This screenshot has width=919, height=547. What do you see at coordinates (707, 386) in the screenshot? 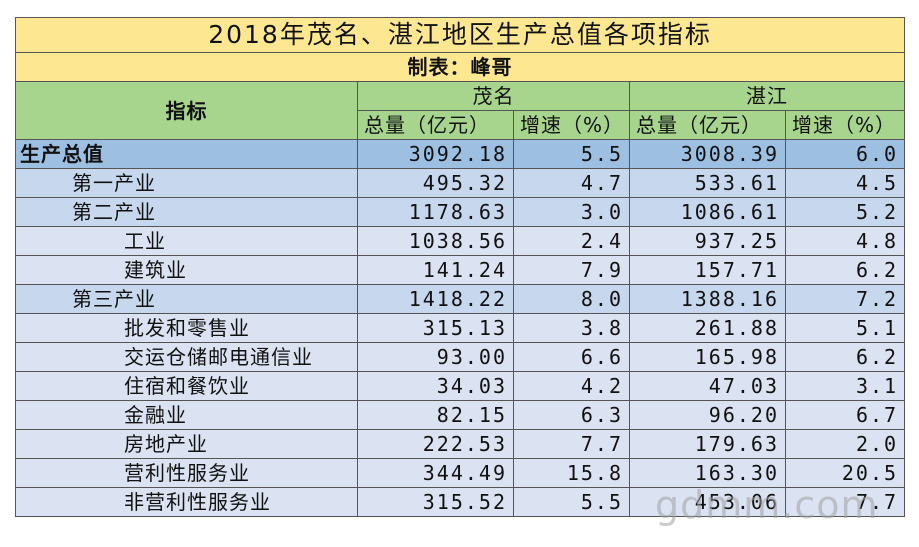
I see `row-zj-total: 47.03` at bounding box center [707, 386].